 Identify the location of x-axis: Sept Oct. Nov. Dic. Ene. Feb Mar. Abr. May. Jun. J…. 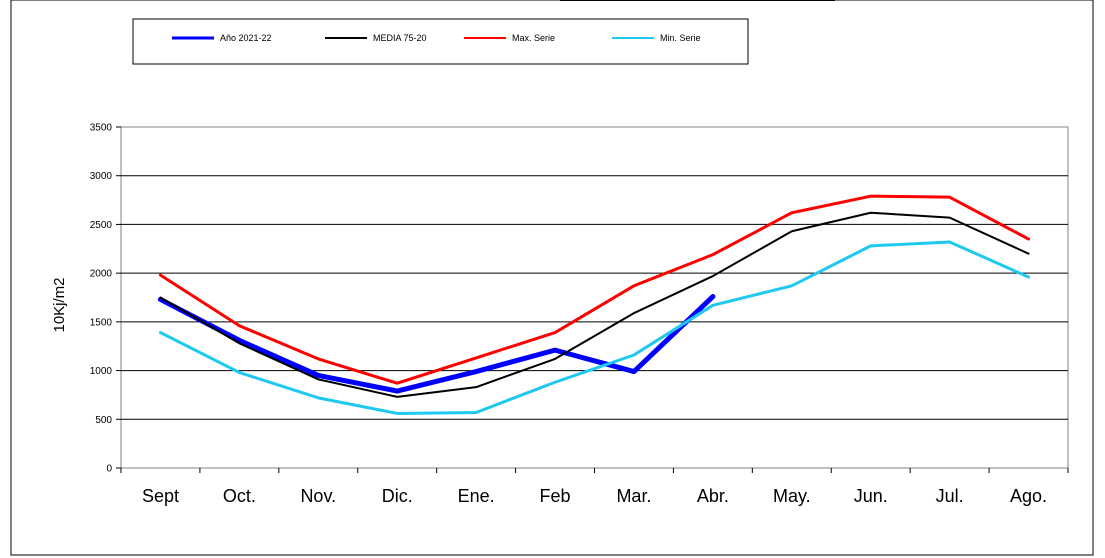
(594, 487).